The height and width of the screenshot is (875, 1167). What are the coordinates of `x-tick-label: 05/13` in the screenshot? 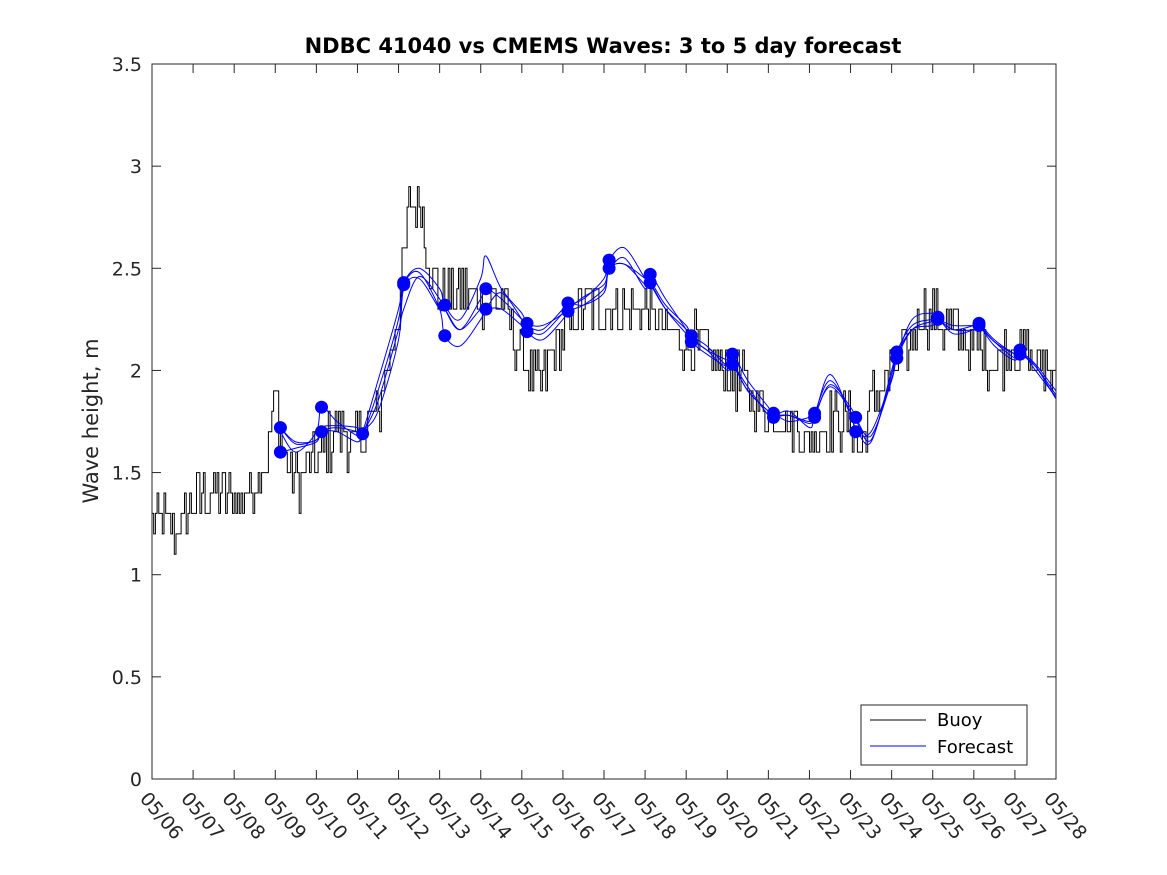 It's located at (449, 816).